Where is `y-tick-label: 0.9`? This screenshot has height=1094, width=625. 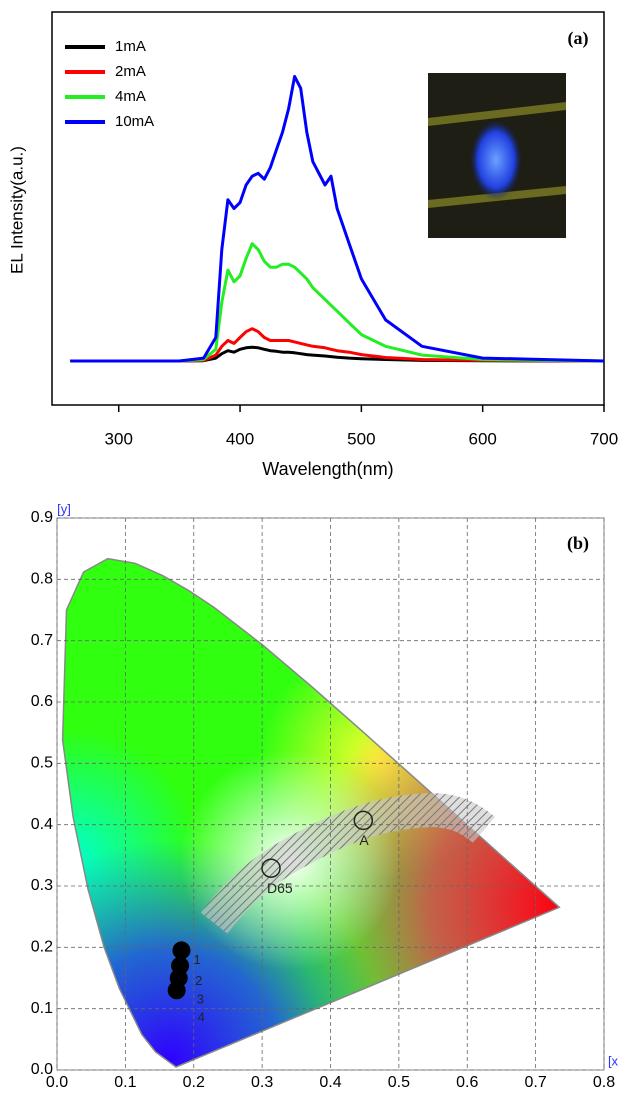
y-tick-label: 0.9 is located at coordinates (42, 517).